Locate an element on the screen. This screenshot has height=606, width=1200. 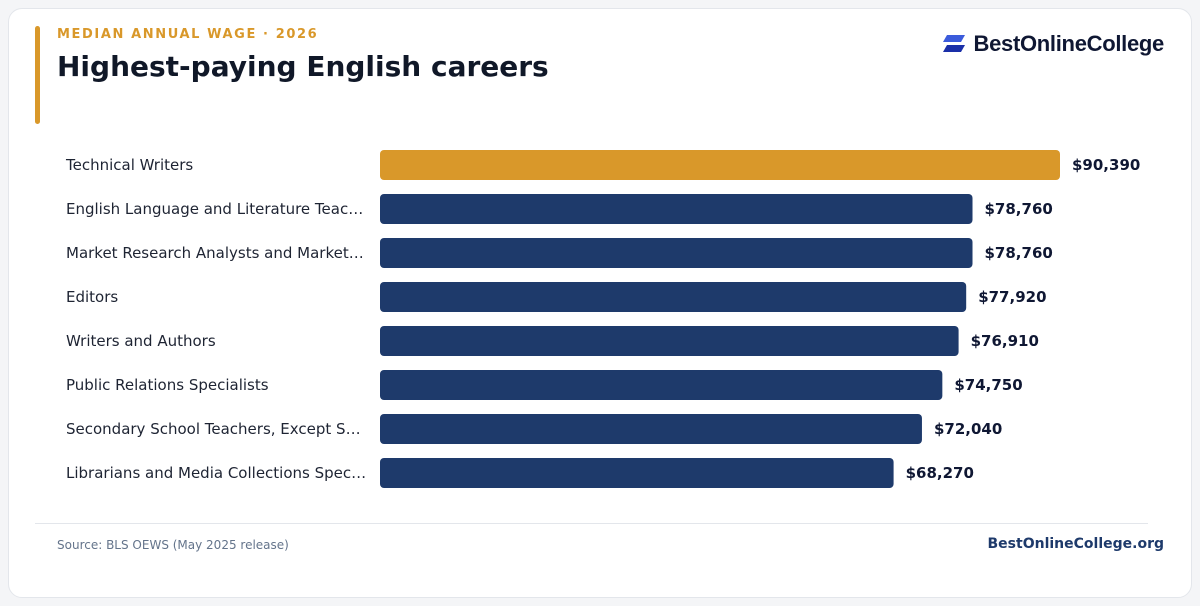
accent-bar is located at coordinates (37, 75).